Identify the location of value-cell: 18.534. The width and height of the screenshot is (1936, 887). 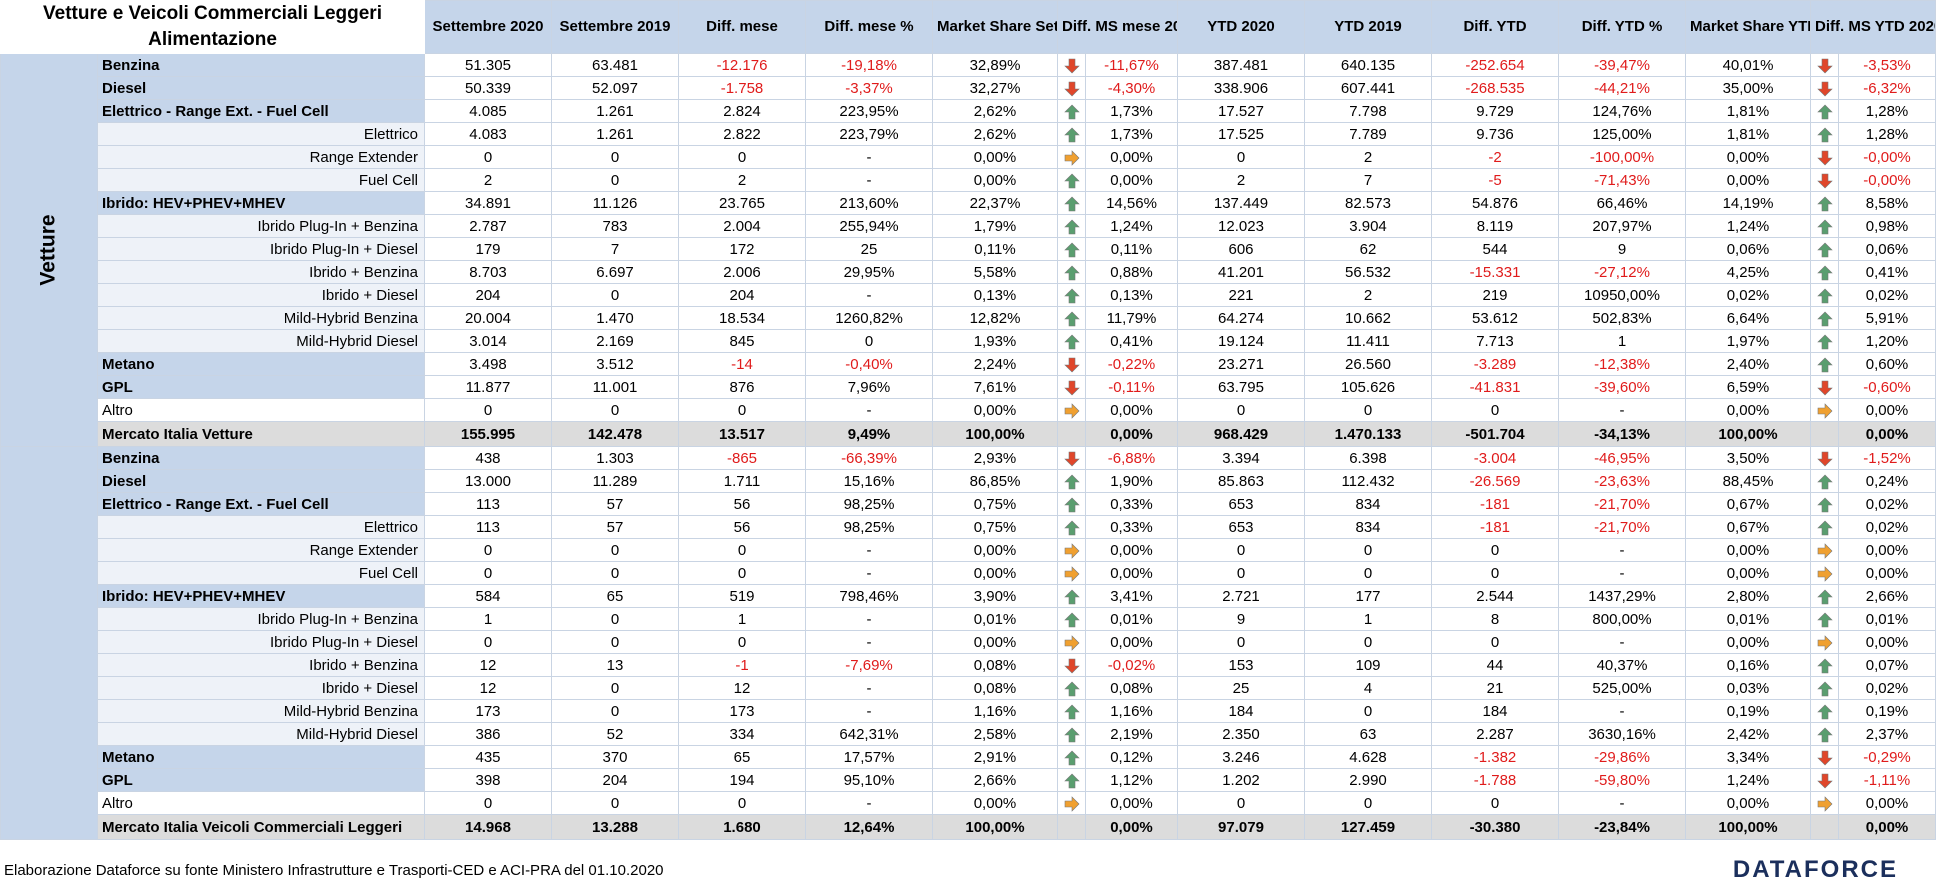
(742, 318).